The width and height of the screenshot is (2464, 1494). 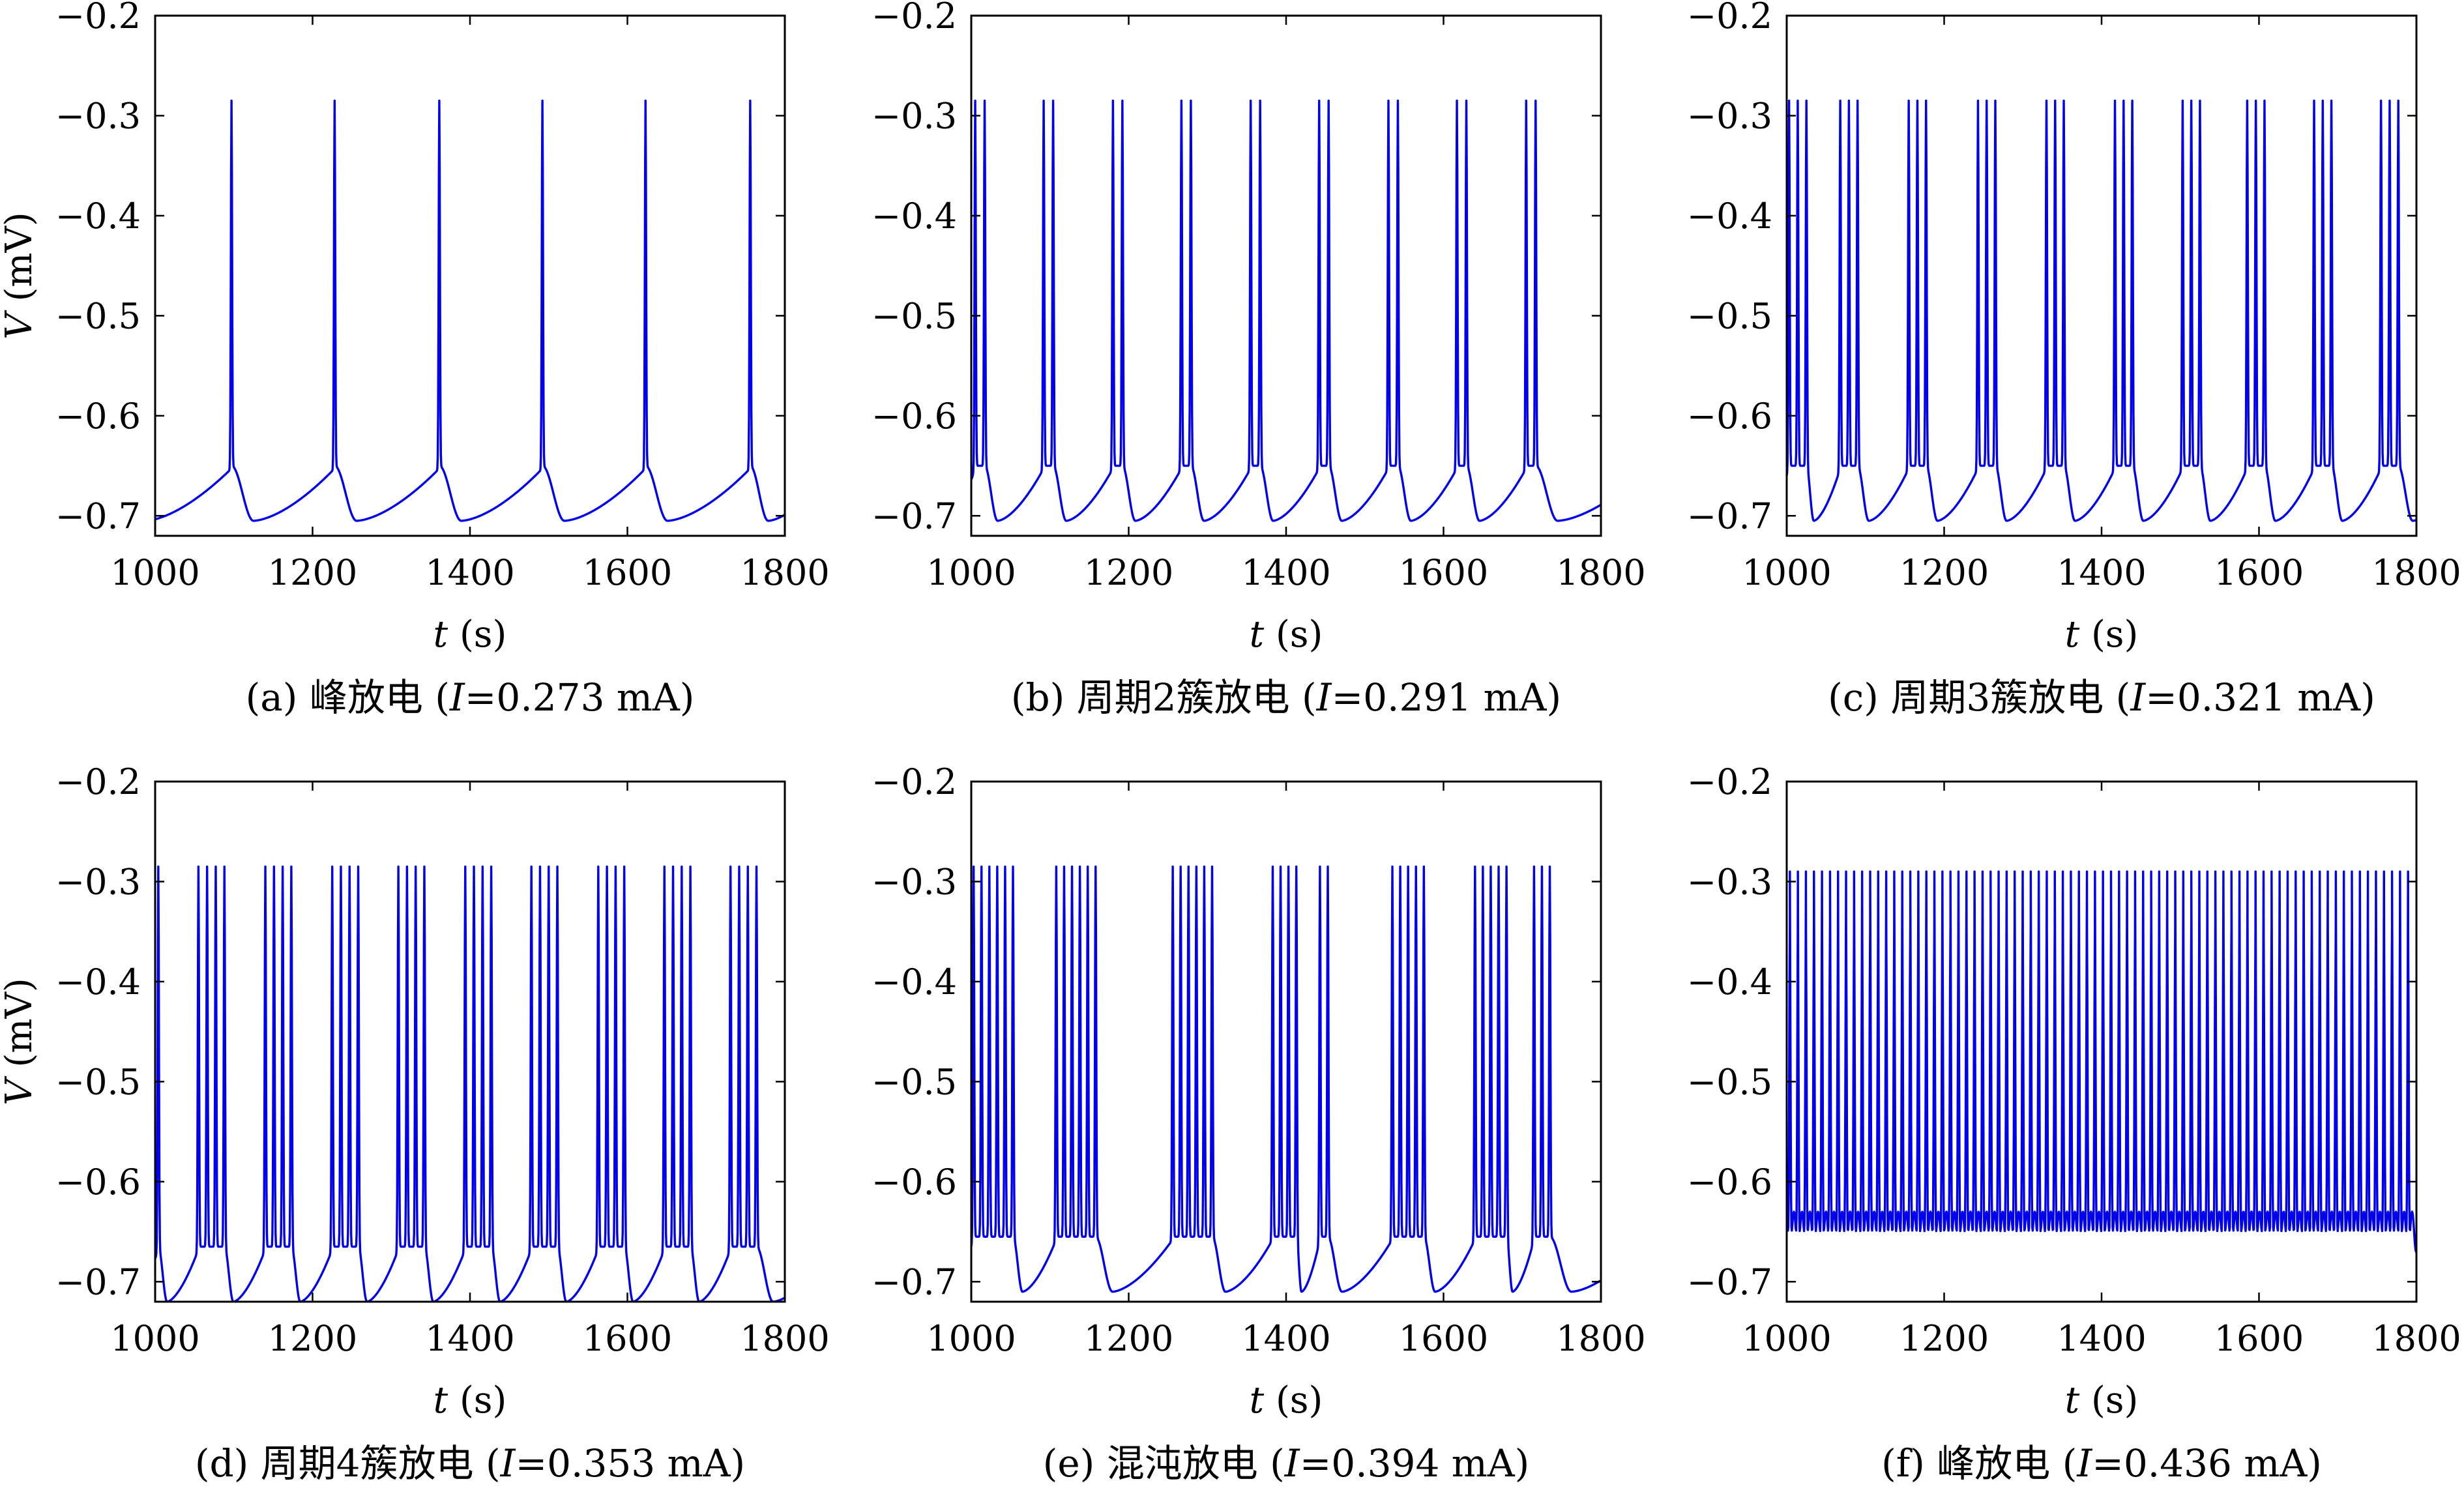 I want to click on y-tick-label-f: −0.5, so click(x=1730, y=1081).